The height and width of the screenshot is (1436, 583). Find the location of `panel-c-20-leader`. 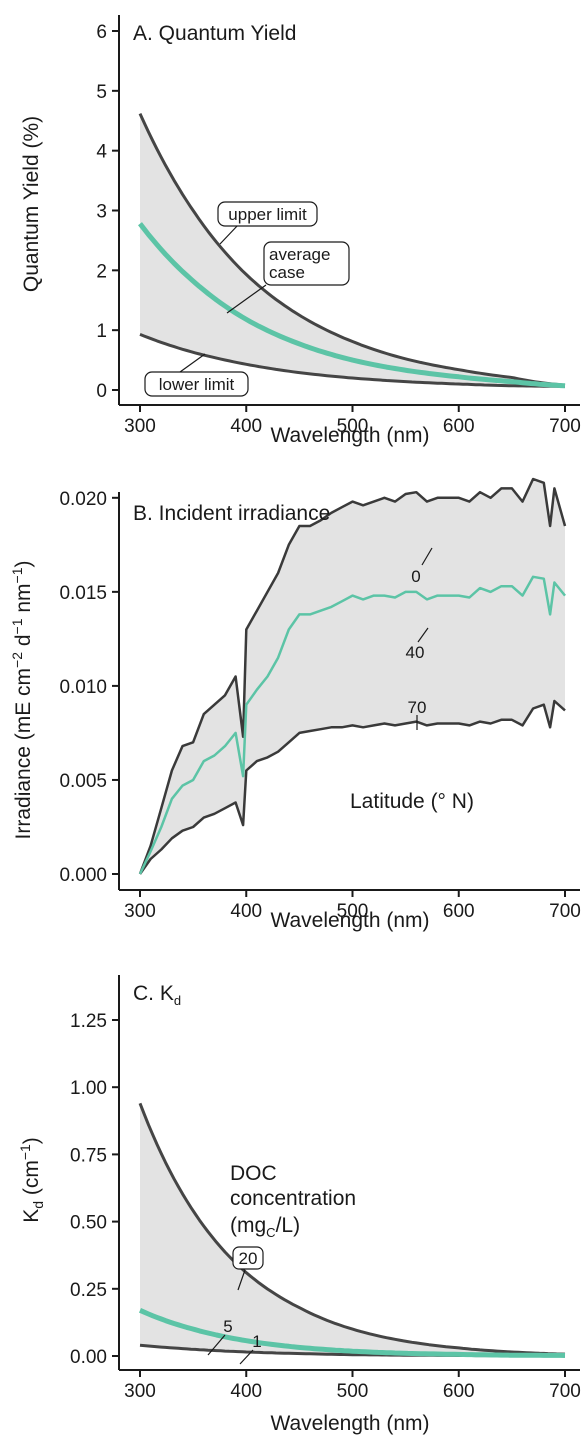

panel-c-20-leader is located at coordinates (241, 1280).